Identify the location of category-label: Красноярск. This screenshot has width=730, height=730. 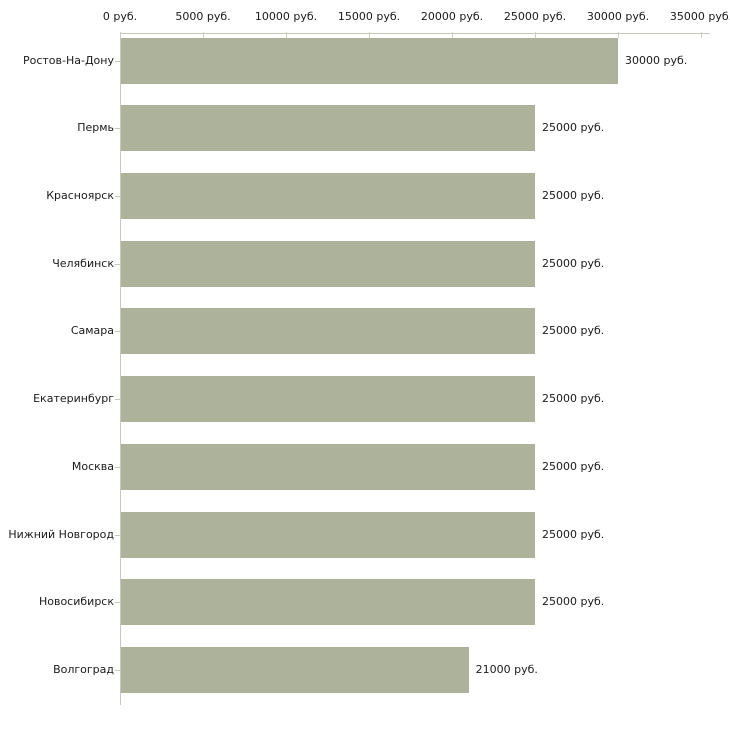
(80, 195).